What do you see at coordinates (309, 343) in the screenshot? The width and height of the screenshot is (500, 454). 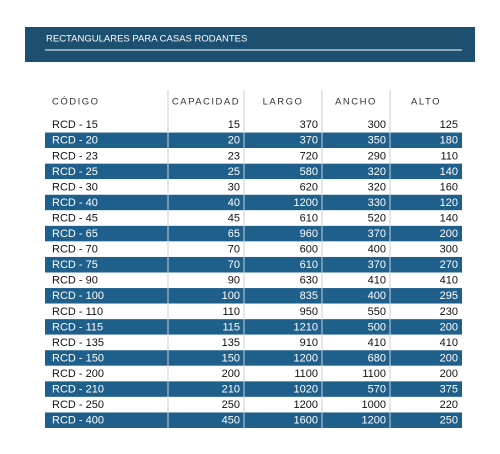 I see `table-cell: 910` at bounding box center [309, 343].